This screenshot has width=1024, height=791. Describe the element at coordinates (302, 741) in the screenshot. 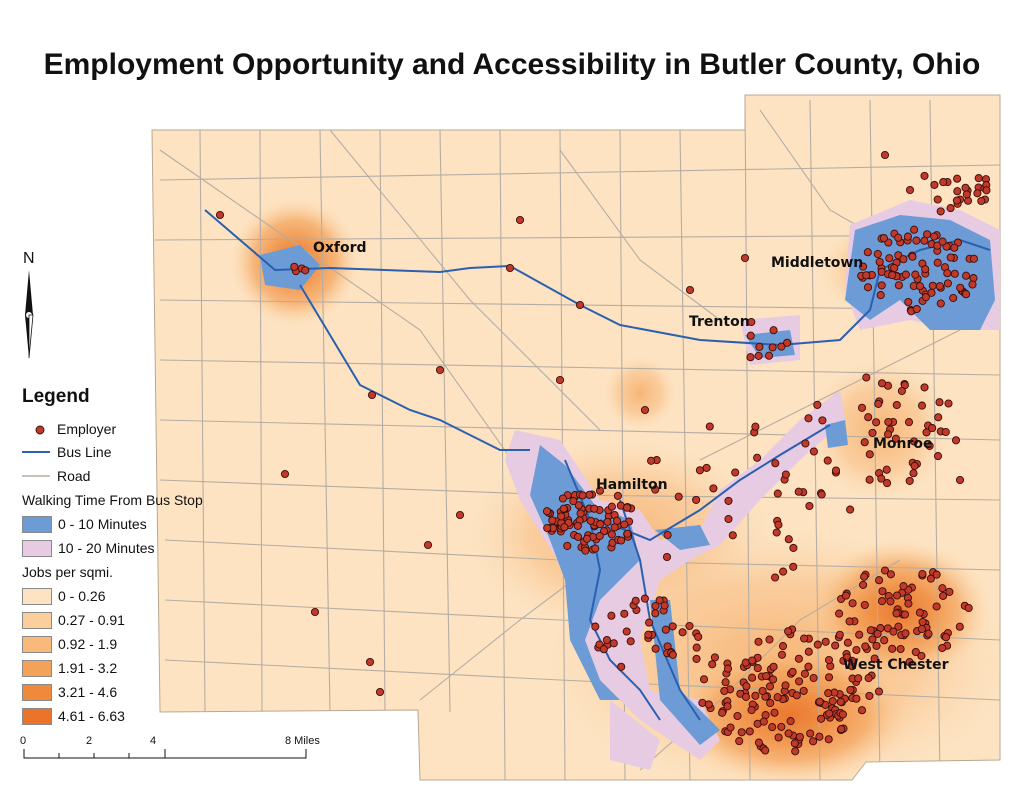

I see `scale-tick-8-miles: 8 Miles` at that location.